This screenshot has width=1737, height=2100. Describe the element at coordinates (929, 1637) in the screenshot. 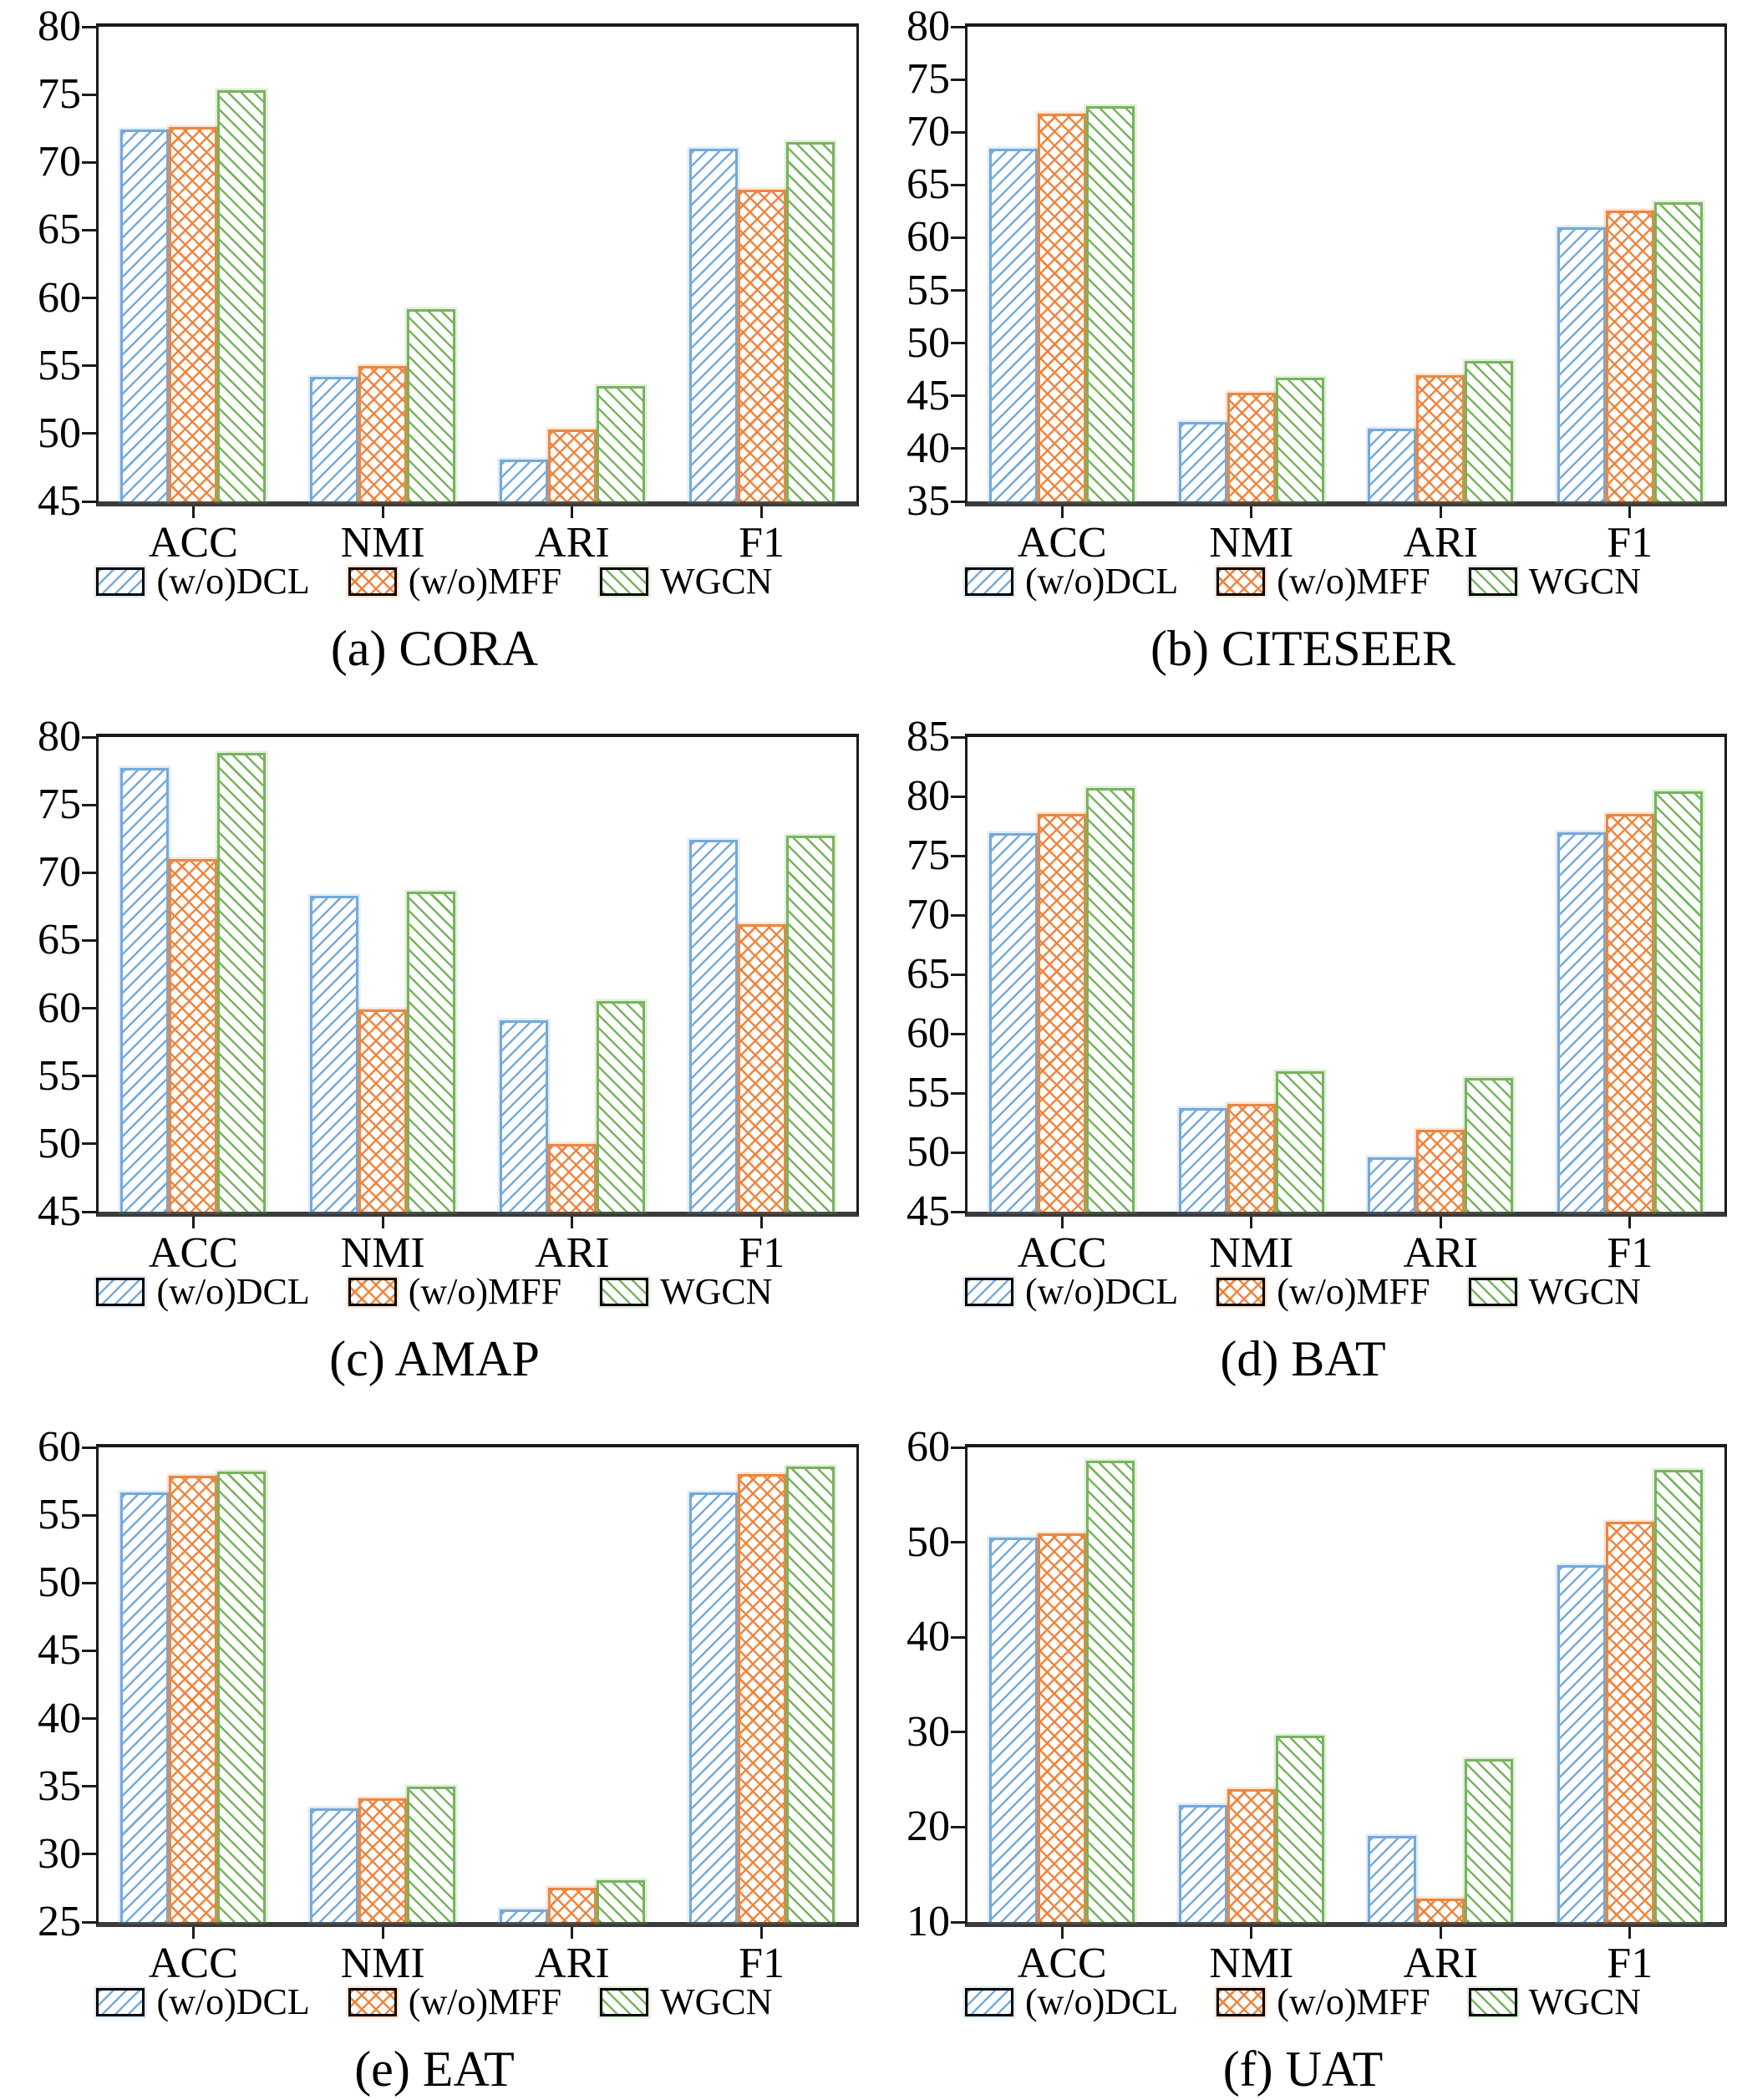

I see `y-tick-label: 40` at that location.